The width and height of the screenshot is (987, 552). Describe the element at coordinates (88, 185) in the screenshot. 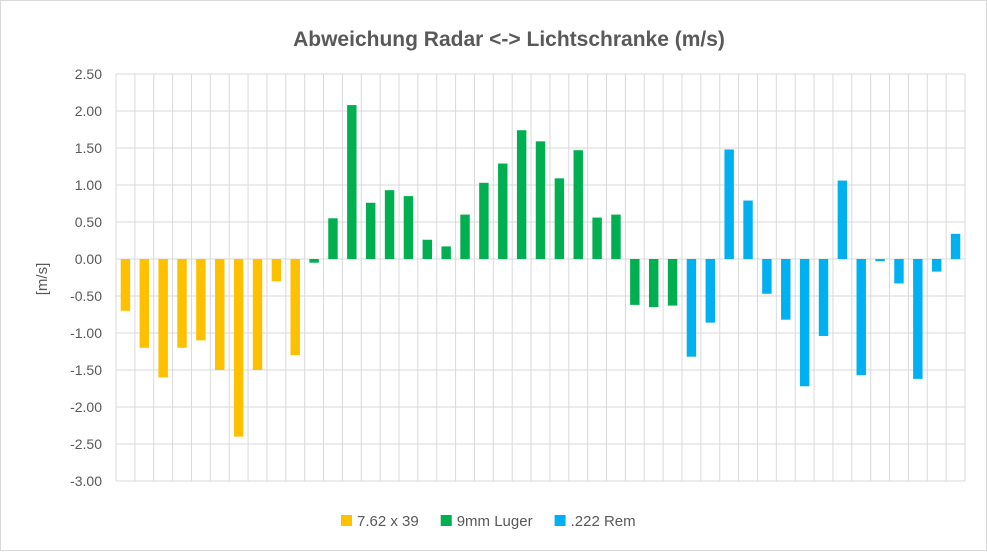

I see `y-tick-label: 1.00` at that location.